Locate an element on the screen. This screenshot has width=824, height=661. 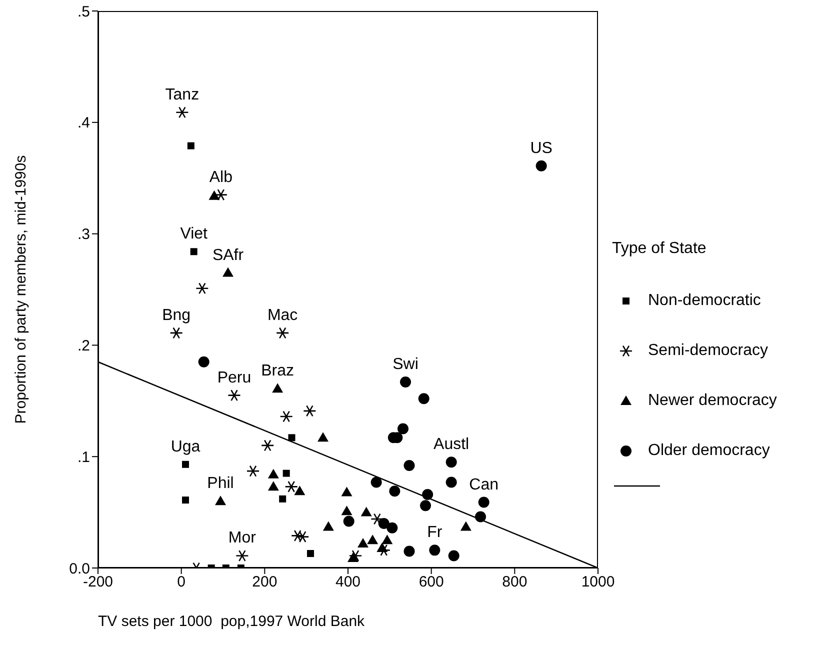
y-tick-label: .4 is located at coordinates (83, 123).